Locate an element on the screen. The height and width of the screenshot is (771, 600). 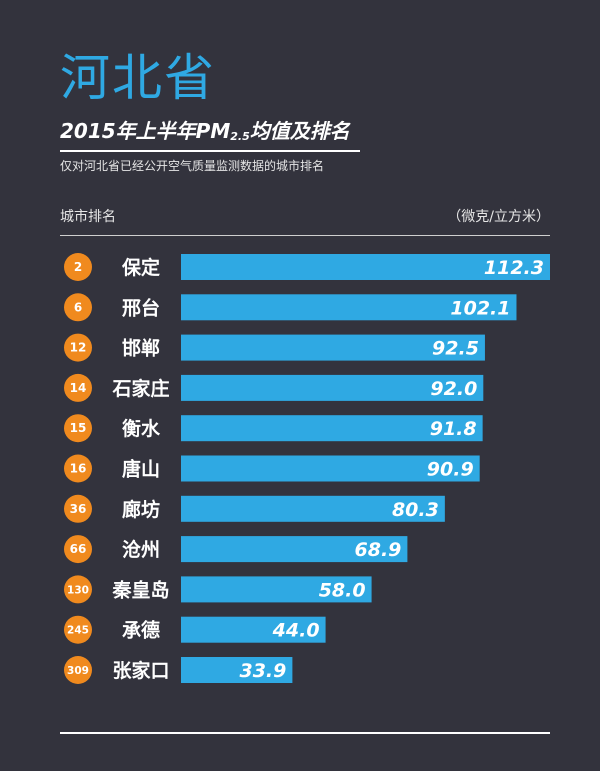
city-label: 邯郸 is located at coordinates (141, 349).